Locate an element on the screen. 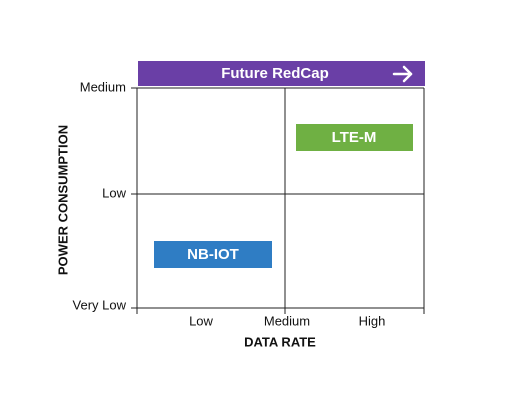 The image size is (520, 405). box-label: LTE-M is located at coordinates (354, 137).